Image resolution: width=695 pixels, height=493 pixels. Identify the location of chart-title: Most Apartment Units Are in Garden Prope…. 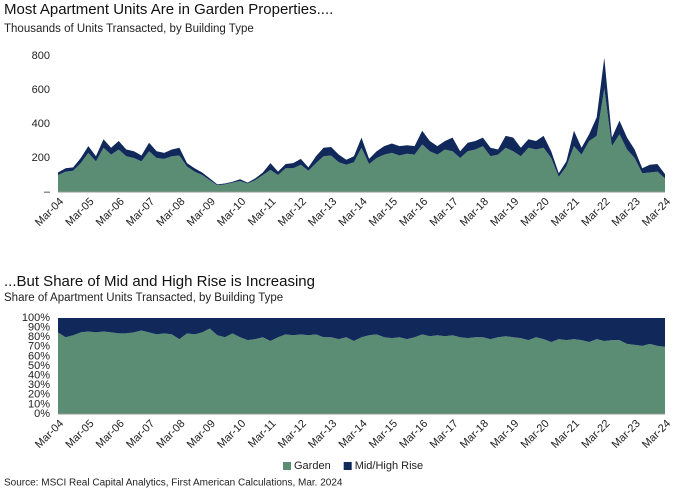
(168, 9).